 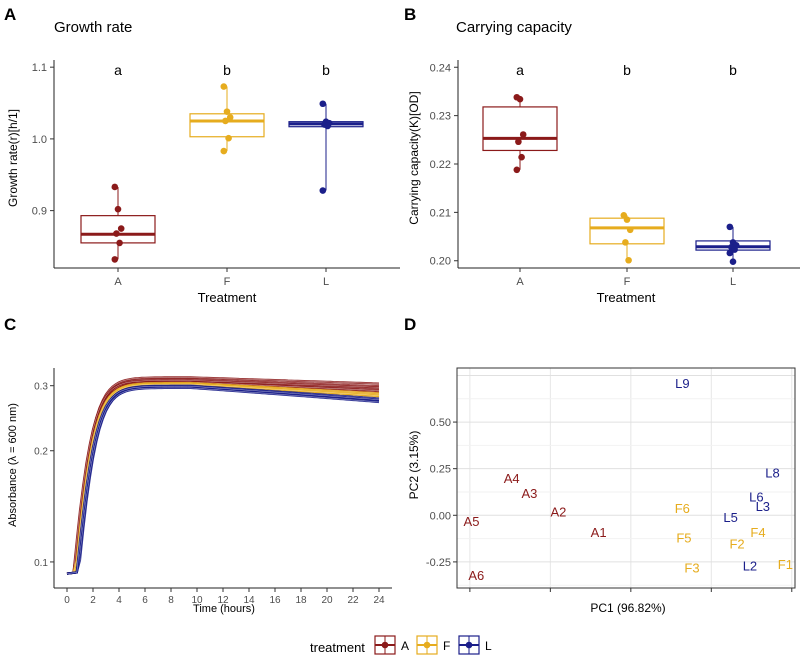 I want to click on growth-curve-a6, so click(x=223, y=477).